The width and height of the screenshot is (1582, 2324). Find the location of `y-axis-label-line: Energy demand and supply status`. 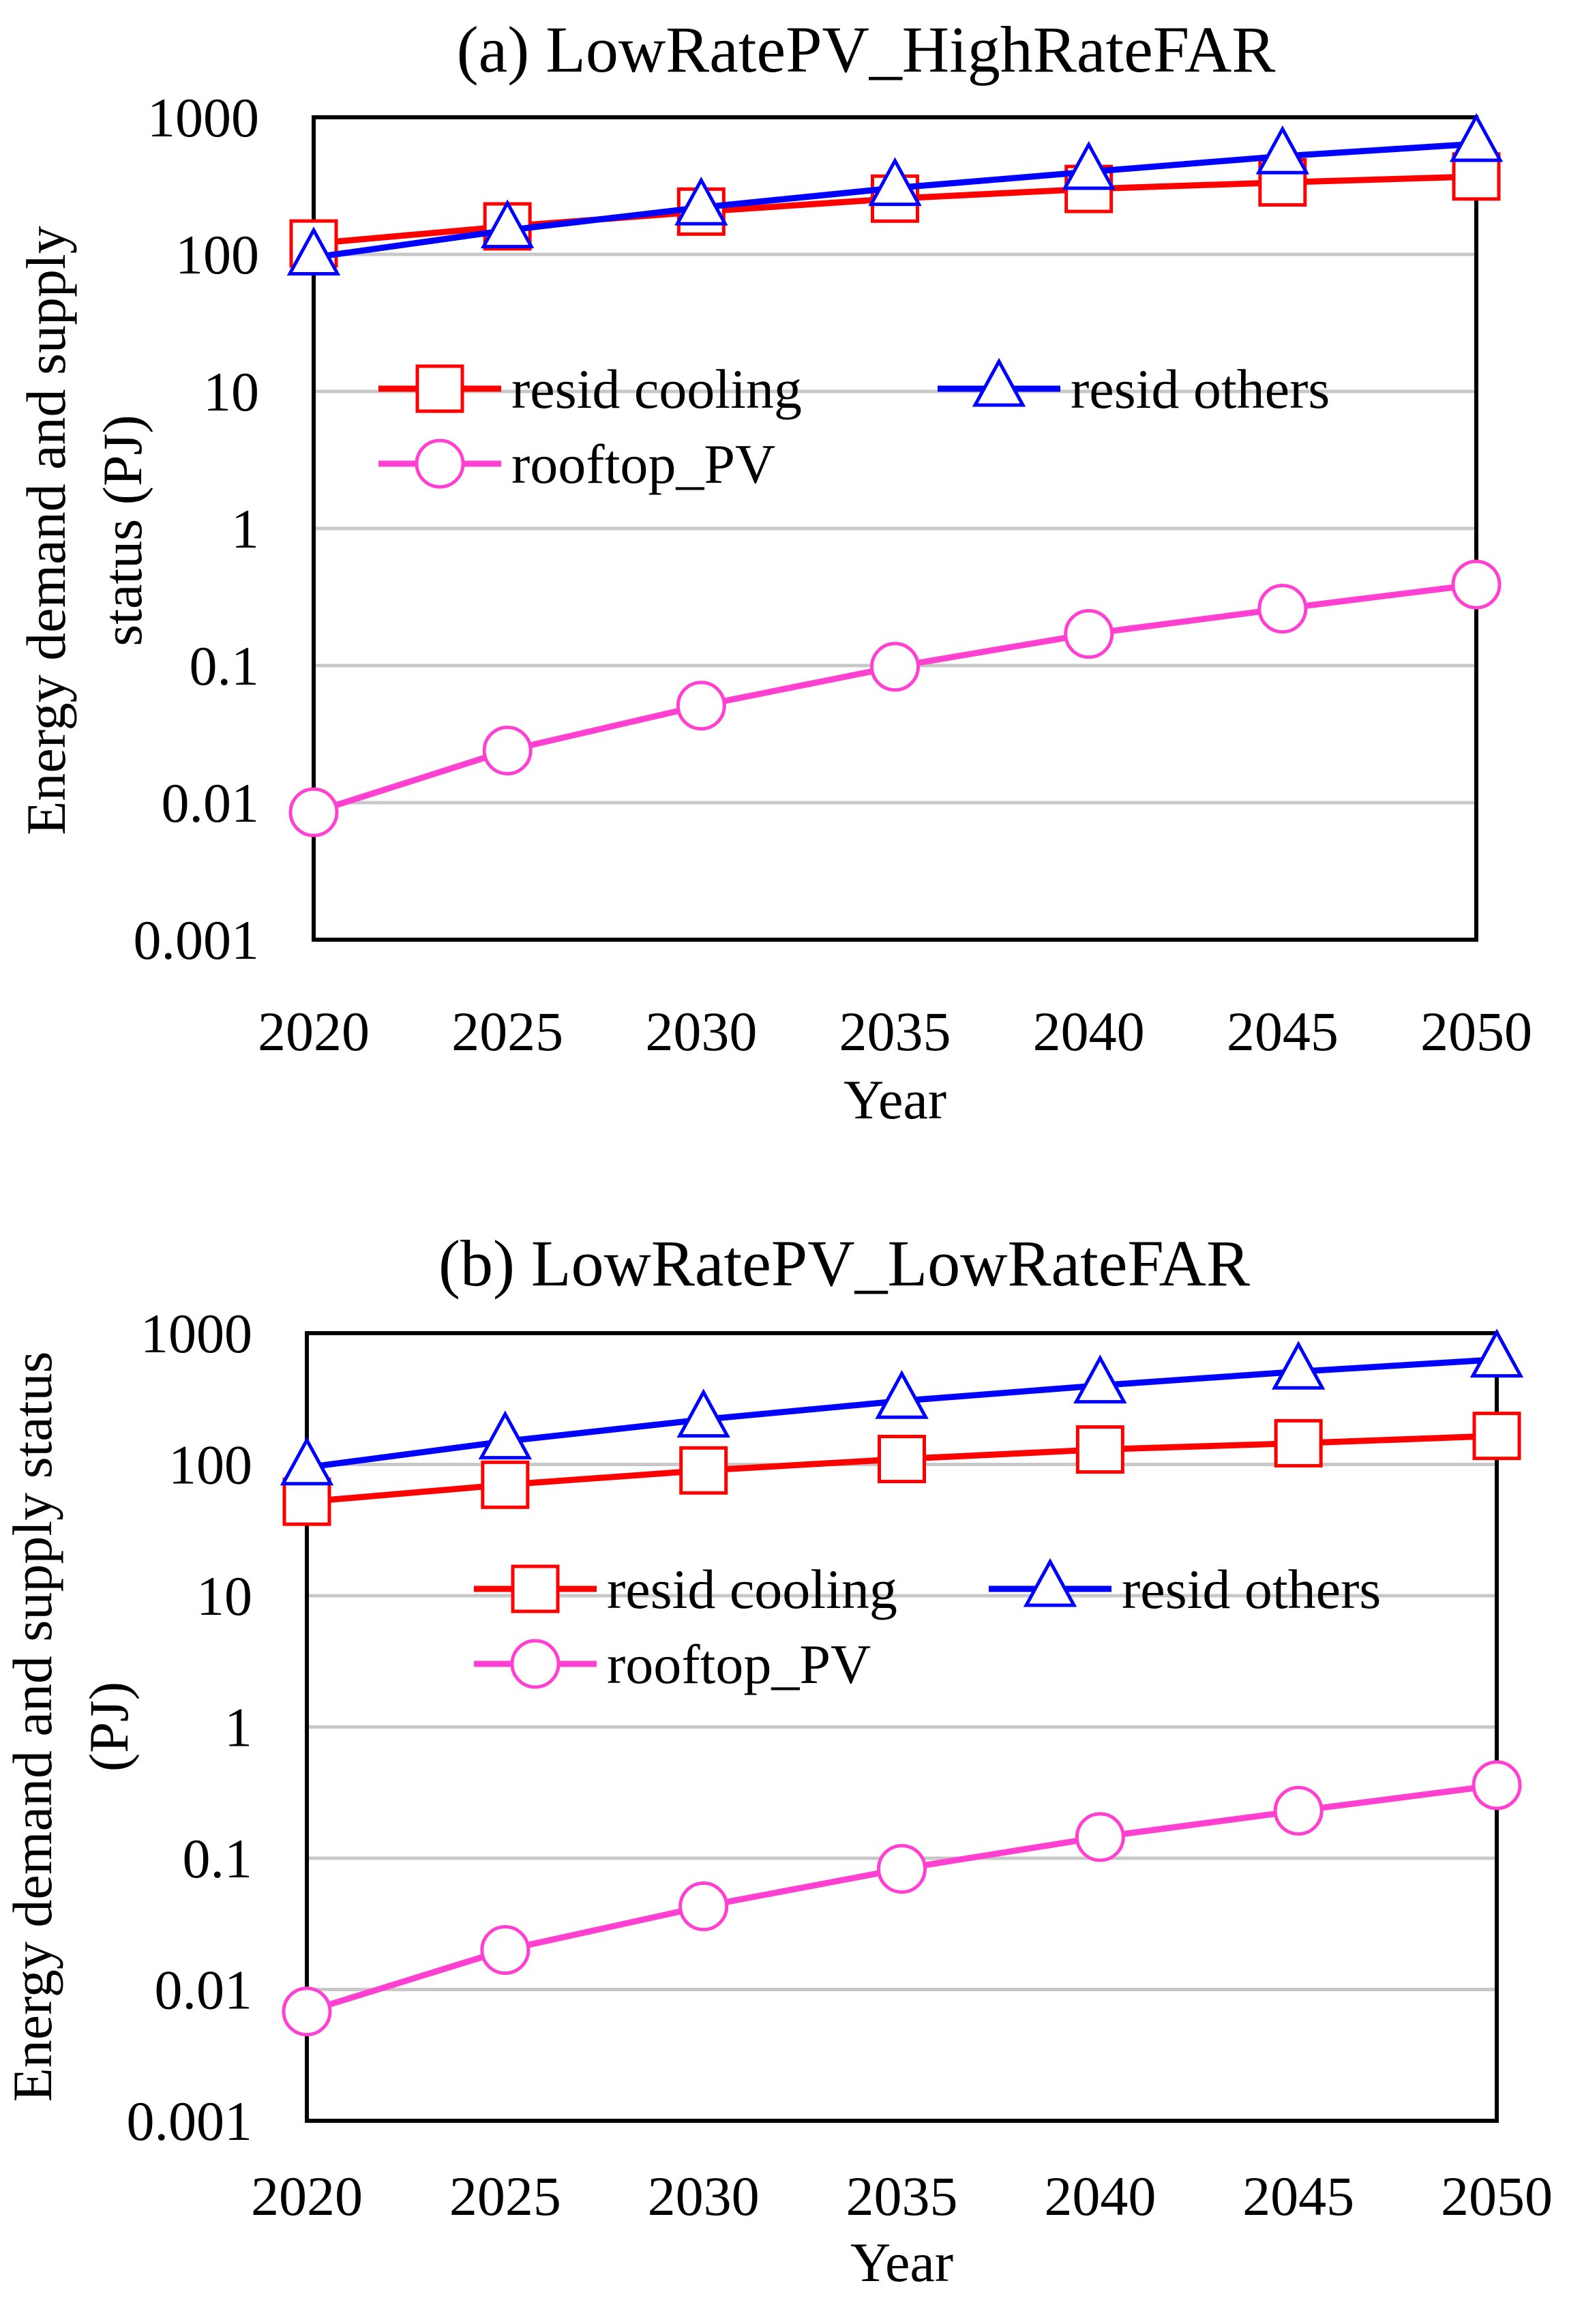

y-axis-label-line: Energy demand and supply status is located at coordinates (32, 1727).